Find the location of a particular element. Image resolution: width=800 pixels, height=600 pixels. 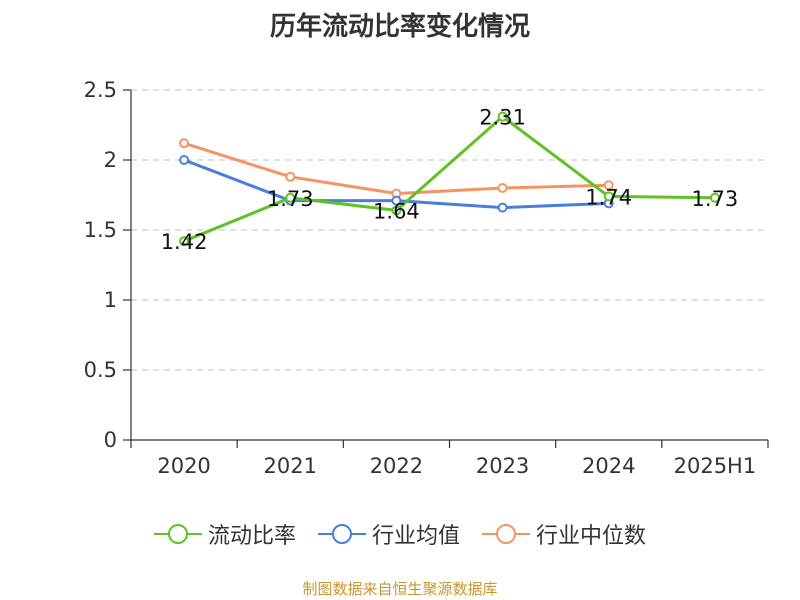

legend: 流动比率 行业均值 行业中位数 is located at coordinates (400, 534).